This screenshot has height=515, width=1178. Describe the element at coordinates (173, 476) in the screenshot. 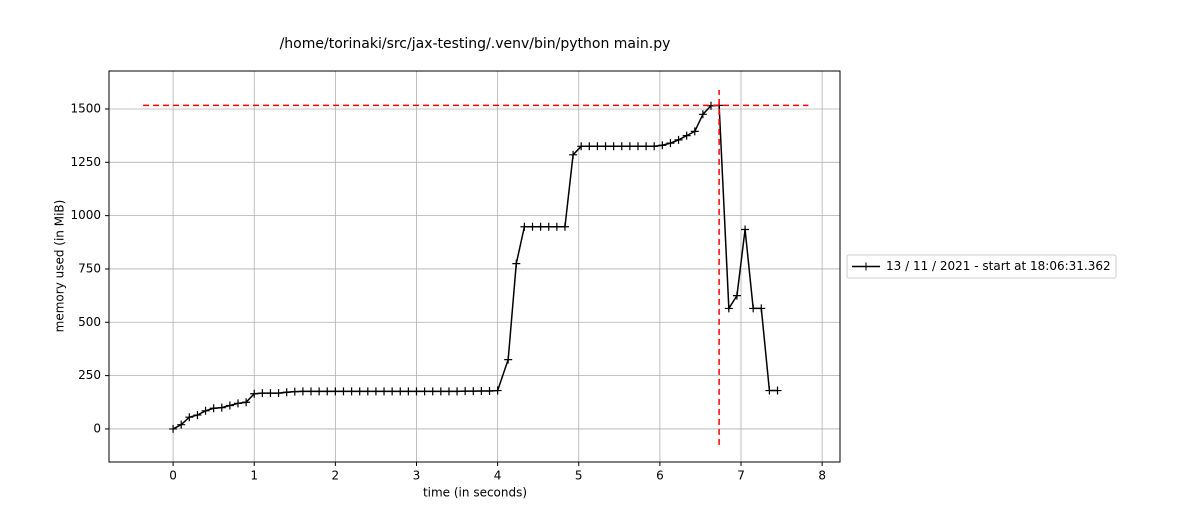

I see `x-tick-label: 0` at that location.